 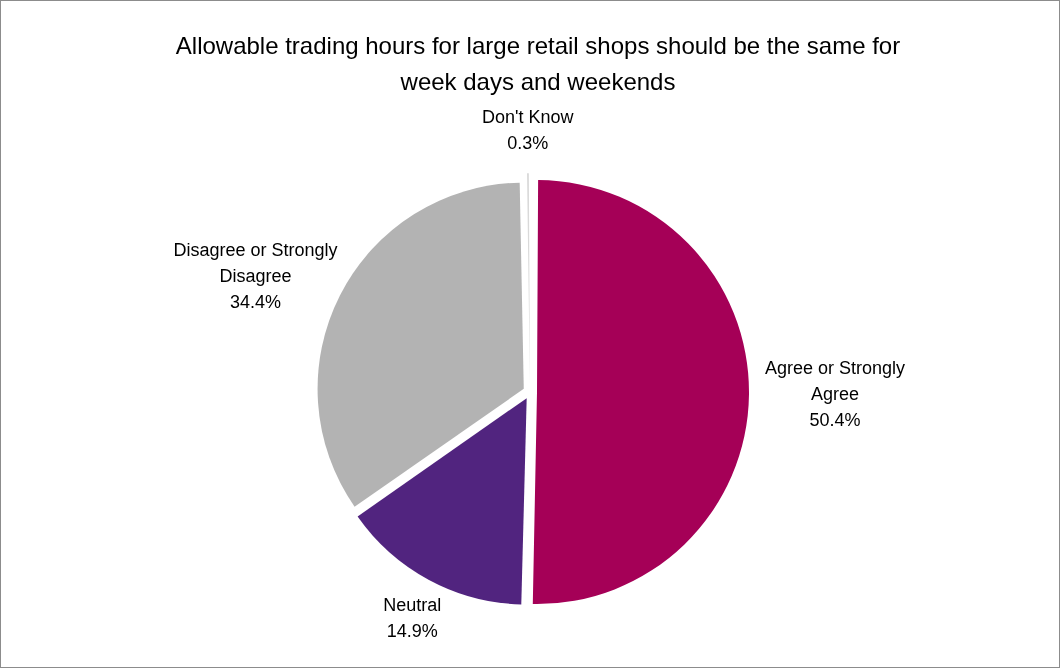 What do you see at coordinates (538, 63) in the screenshot?
I see `chart-title: Allowable trading hours for large retail shops should be the same for week days and weekends` at bounding box center [538, 63].